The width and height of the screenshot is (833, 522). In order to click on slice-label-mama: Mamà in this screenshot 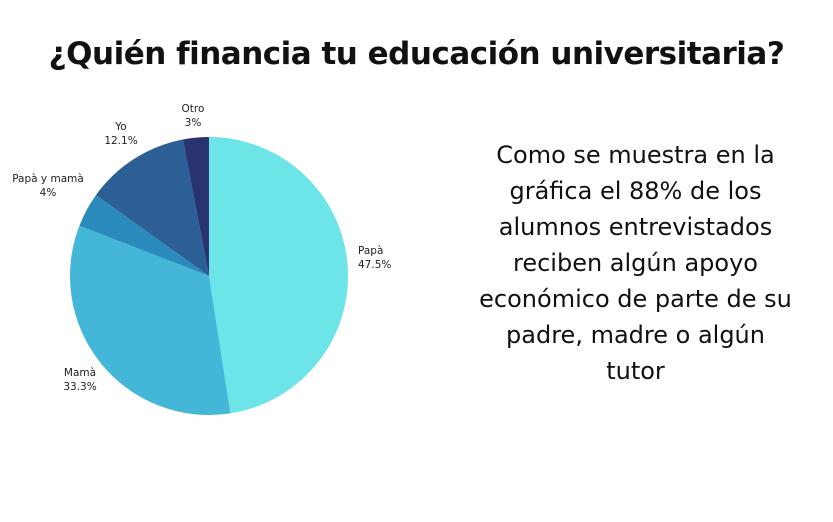, I will do `click(80, 373)`.